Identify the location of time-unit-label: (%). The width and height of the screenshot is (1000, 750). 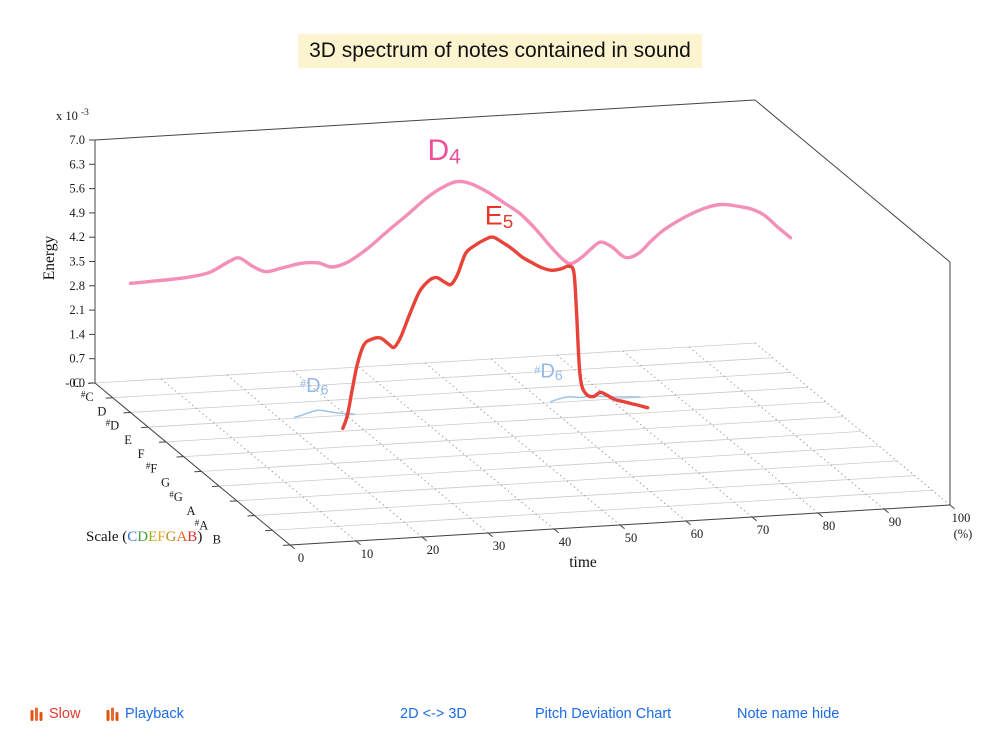
(963, 534).